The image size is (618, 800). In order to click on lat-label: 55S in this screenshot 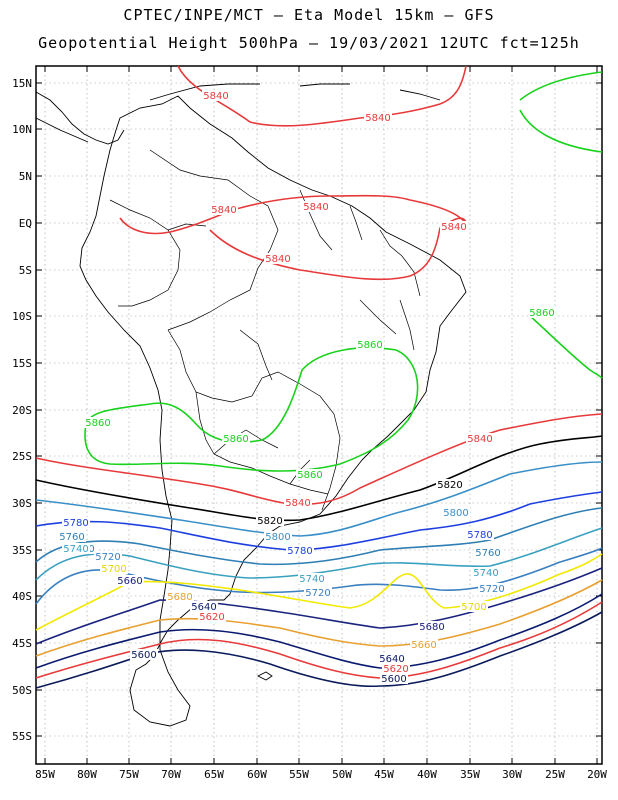, I will do `click(22, 736)`.